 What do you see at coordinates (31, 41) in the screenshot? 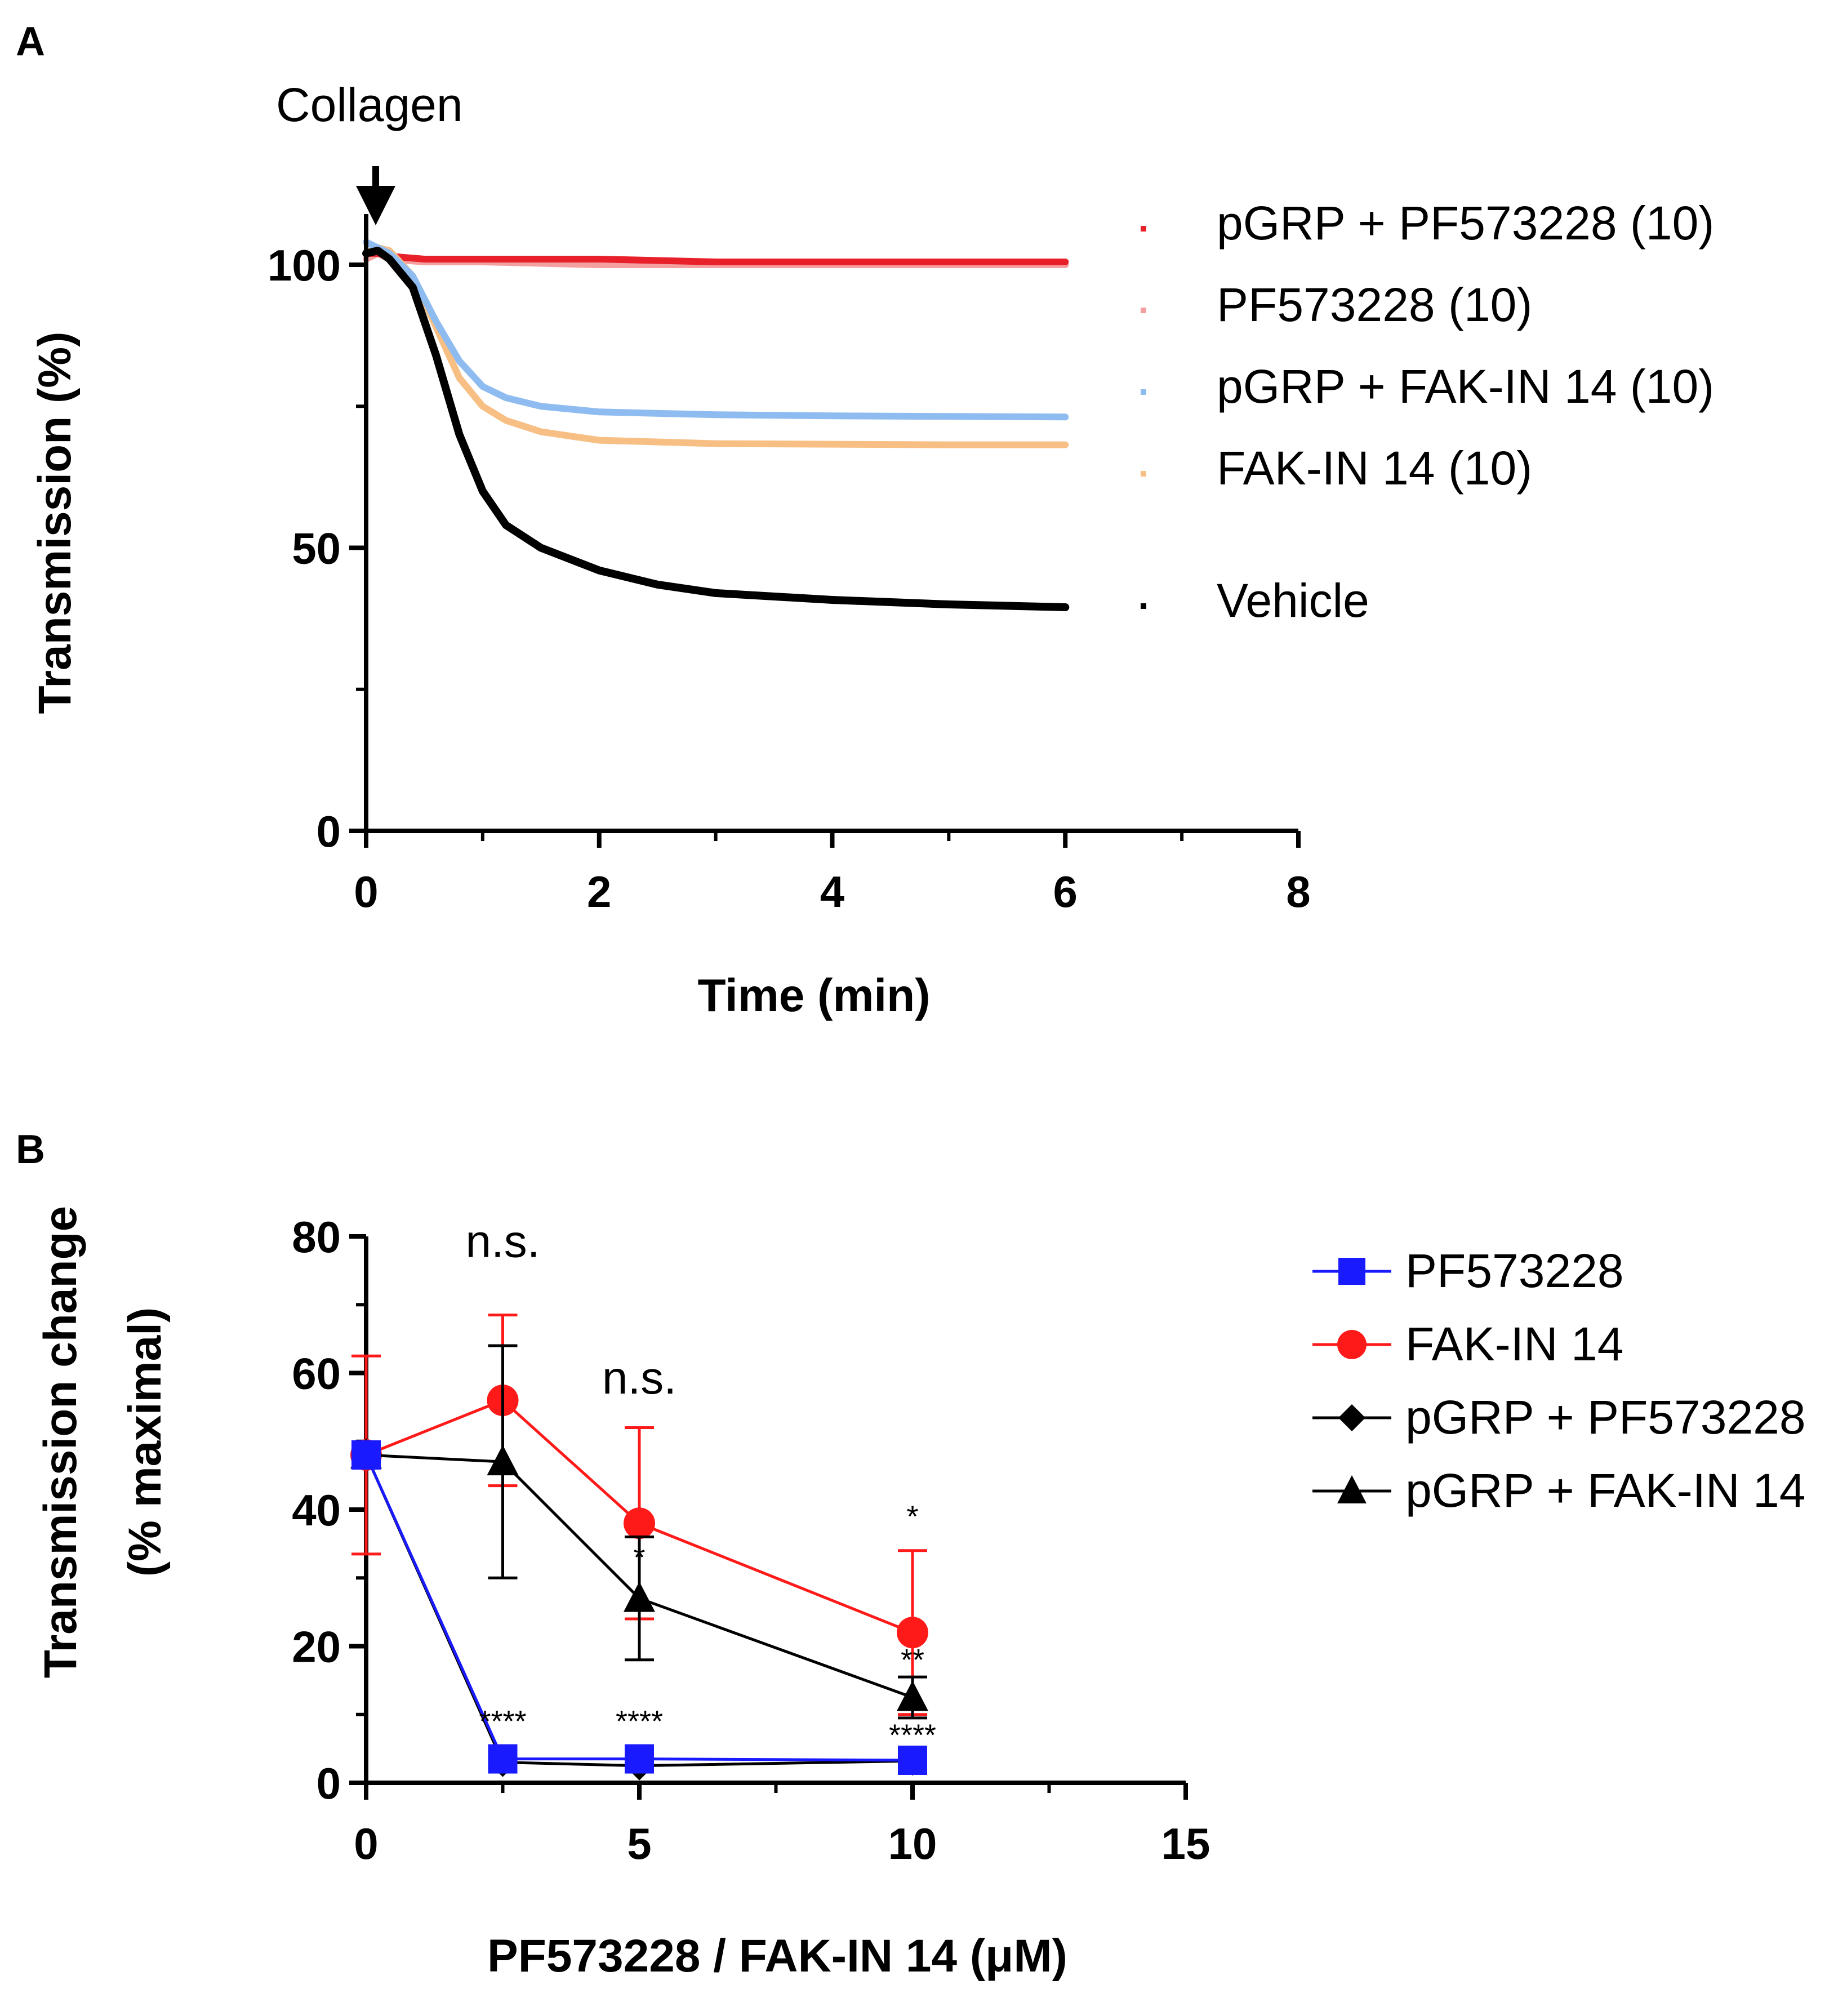
I see `panel-label-a: A` at bounding box center [31, 41].